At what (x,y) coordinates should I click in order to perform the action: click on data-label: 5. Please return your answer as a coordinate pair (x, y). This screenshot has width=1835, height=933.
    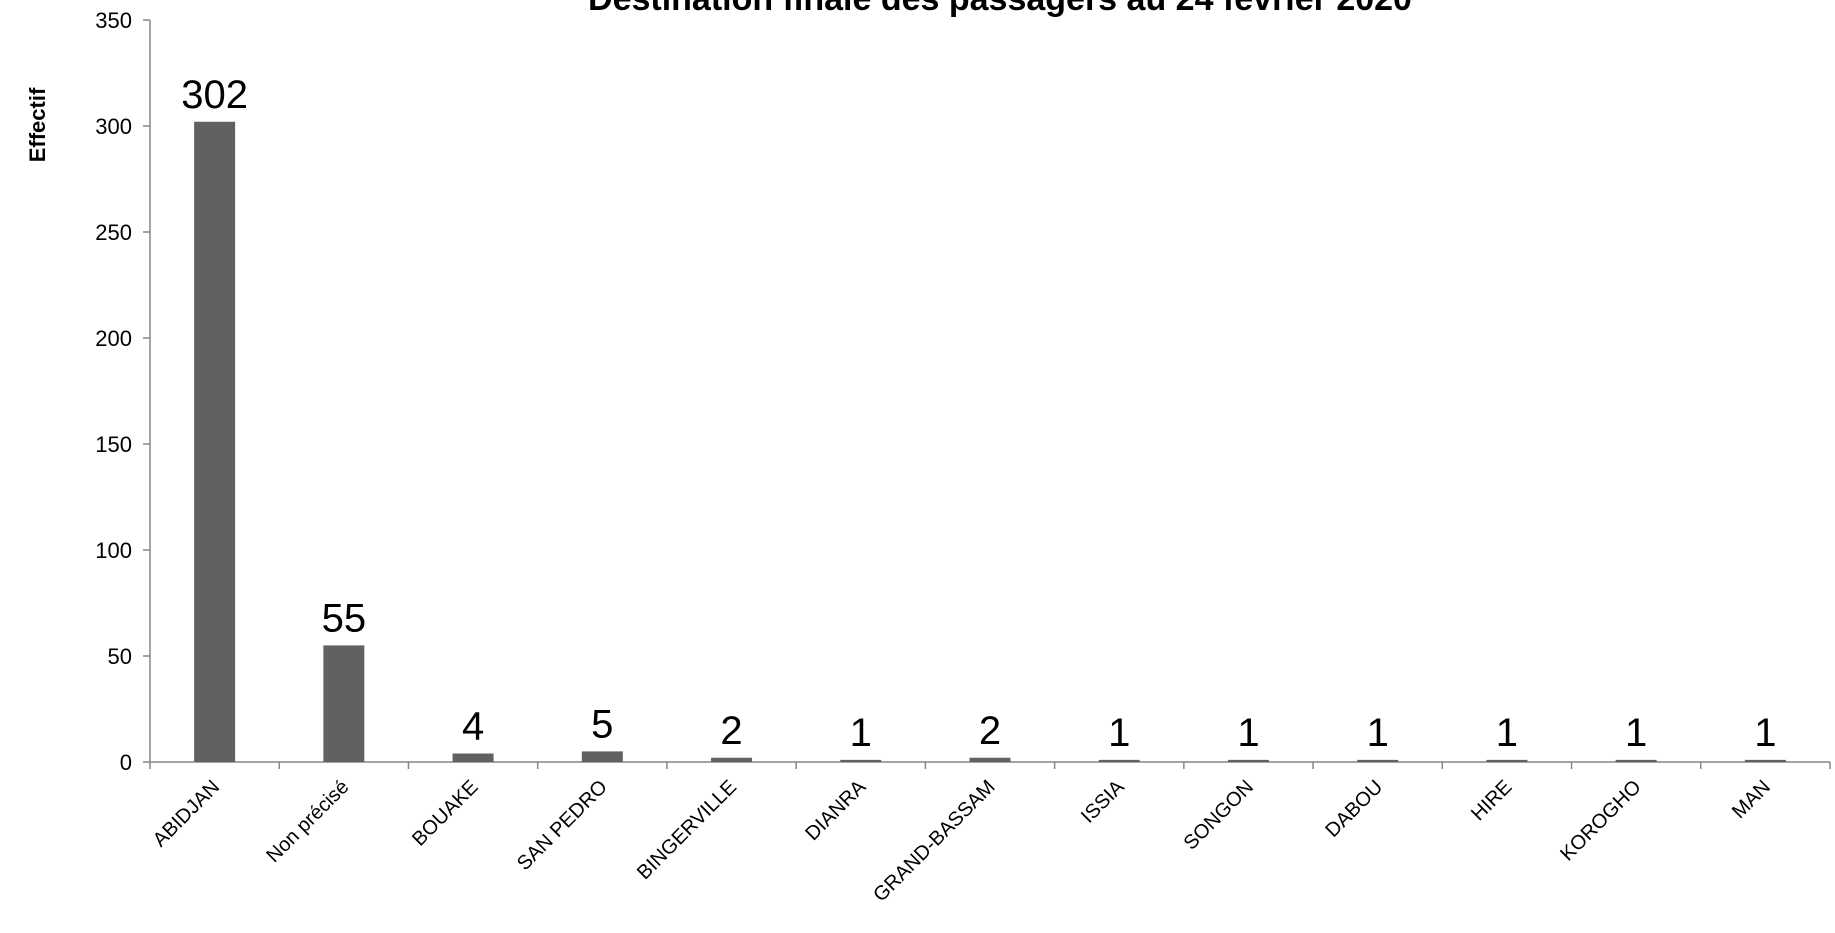
    Looking at the image, I should click on (602, 724).